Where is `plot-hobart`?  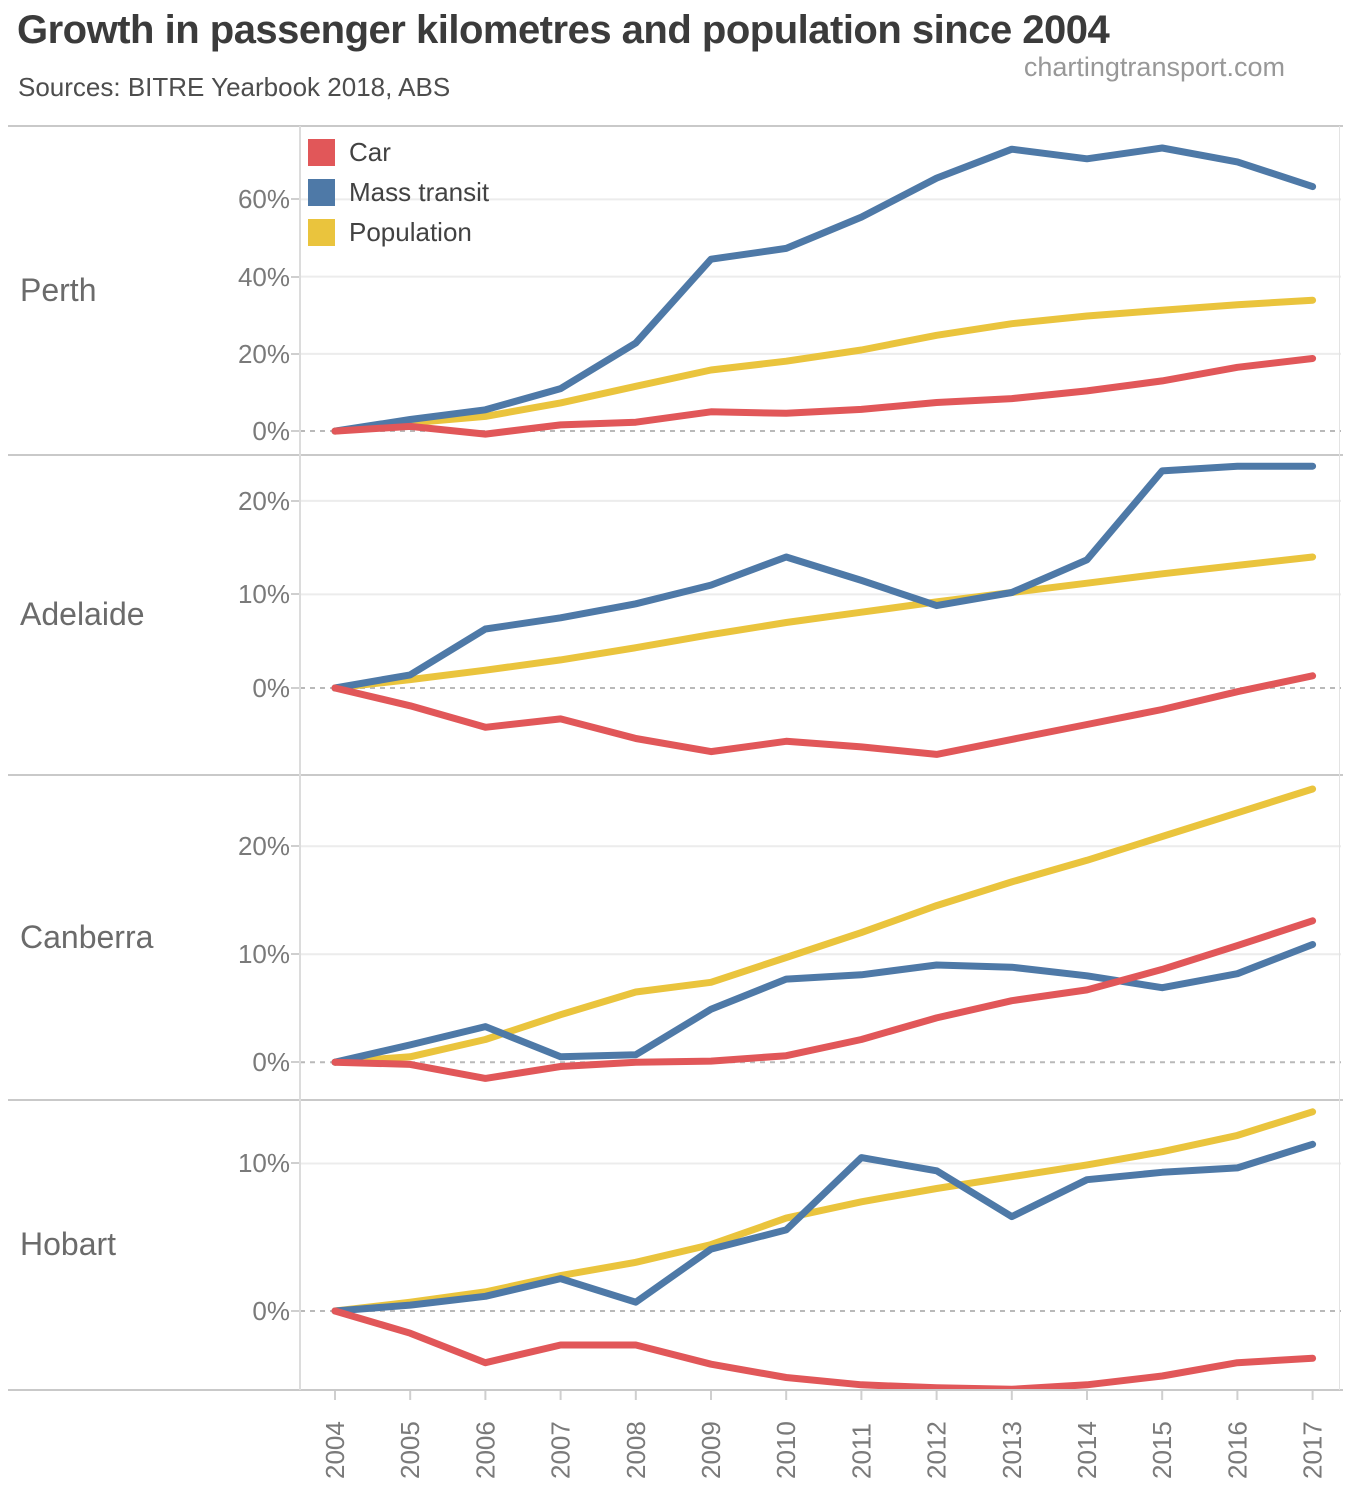 plot-hobart is located at coordinates (820, 1249).